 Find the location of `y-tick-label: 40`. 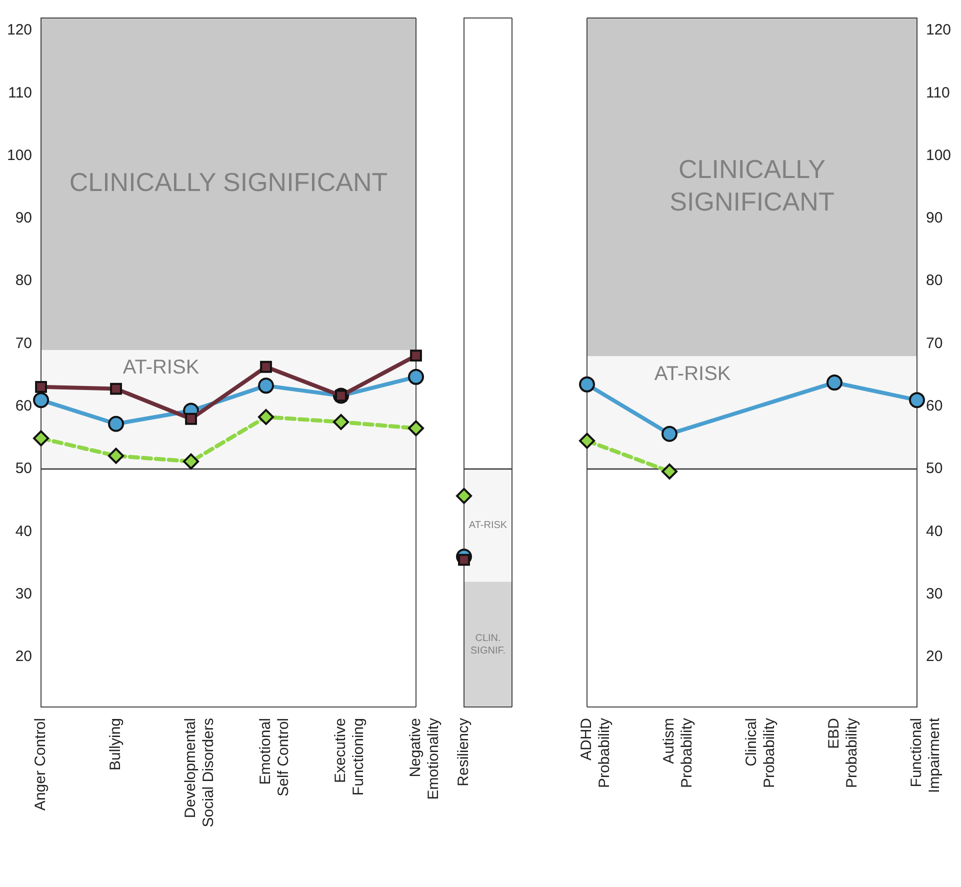

y-tick-label: 40 is located at coordinates (23, 531).